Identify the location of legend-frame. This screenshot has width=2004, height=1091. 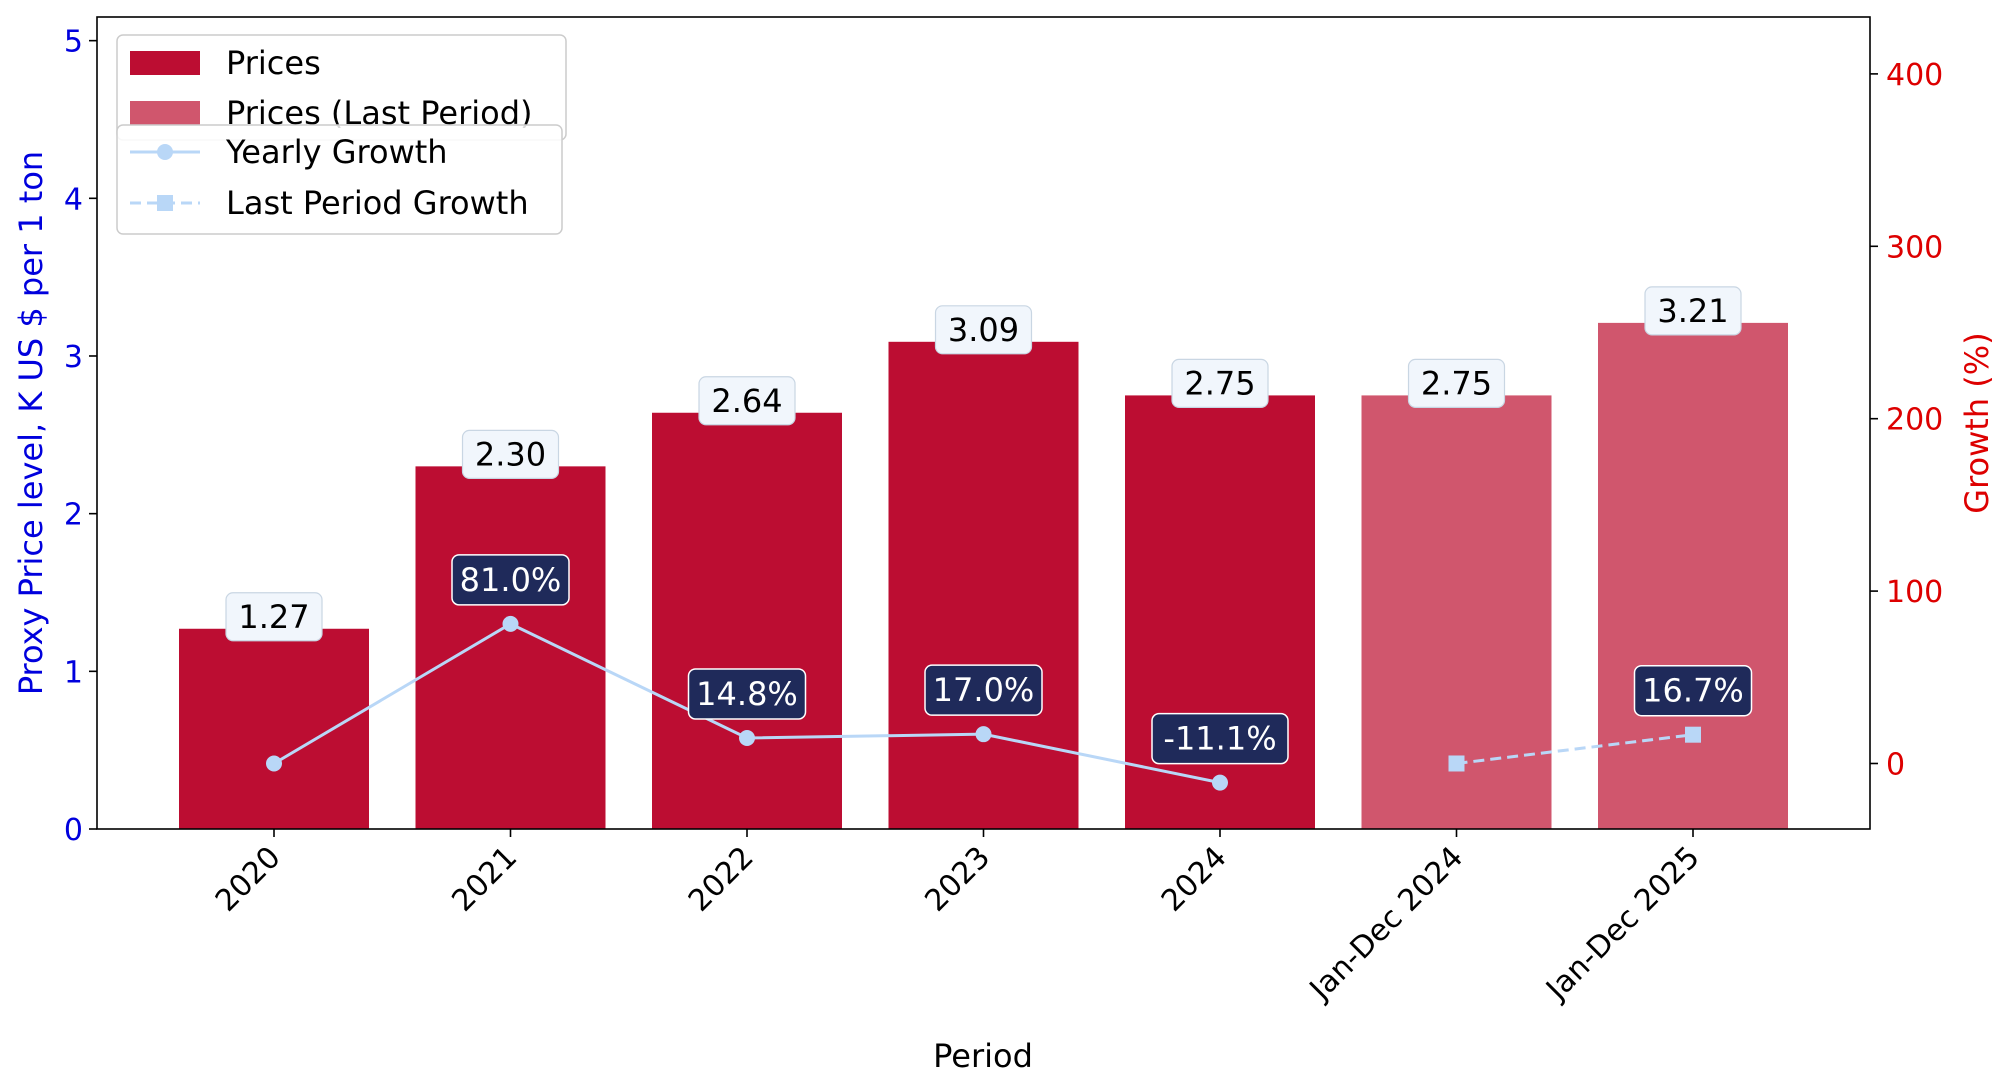
(339, 179).